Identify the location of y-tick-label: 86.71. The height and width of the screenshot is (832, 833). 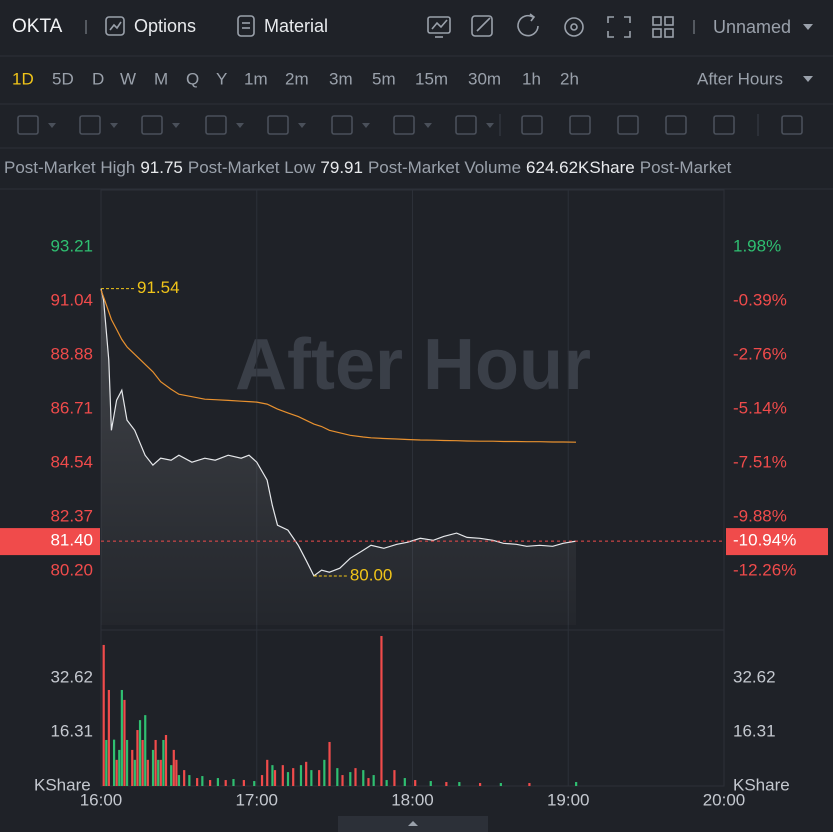
(71, 407).